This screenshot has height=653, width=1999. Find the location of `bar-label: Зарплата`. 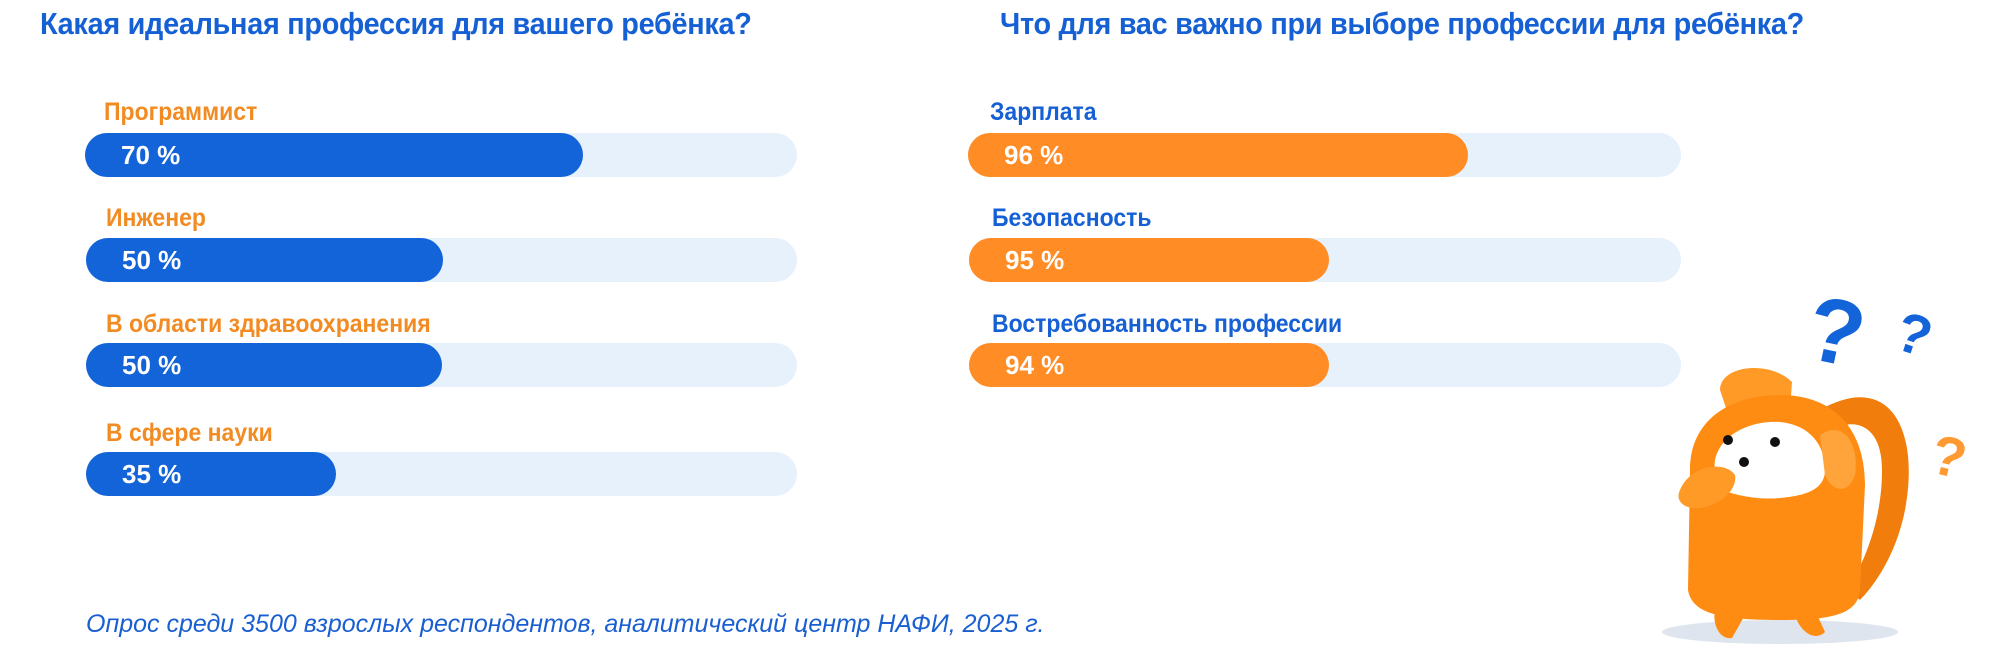

bar-label: Зарплата is located at coordinates (1043, 112).